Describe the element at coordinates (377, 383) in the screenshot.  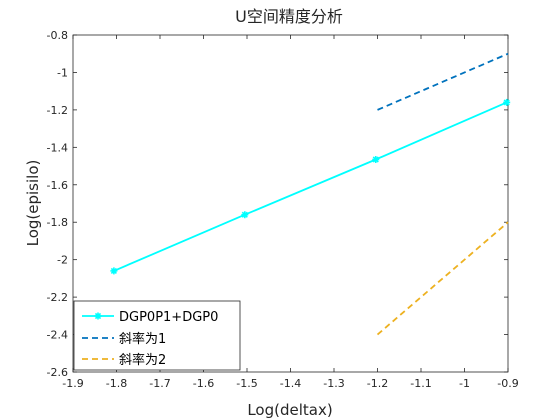
I see `x-tick-label: -1.2` at that location.